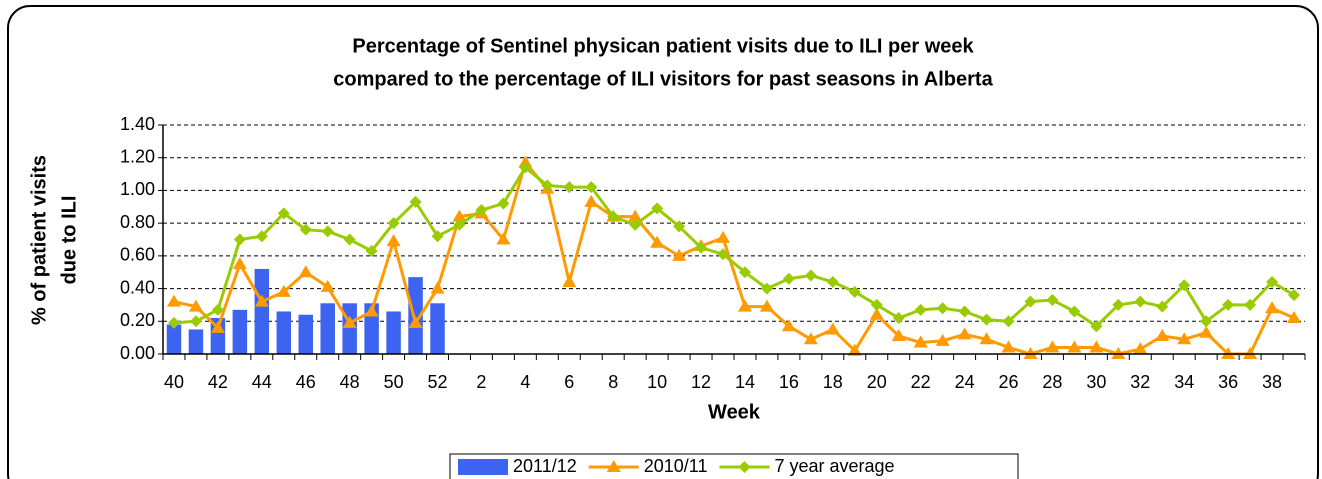  What do you see at coordinates (218, 382) in the screenshot?
I see `x-tick-label: 42` at bounding box center [218, 382].